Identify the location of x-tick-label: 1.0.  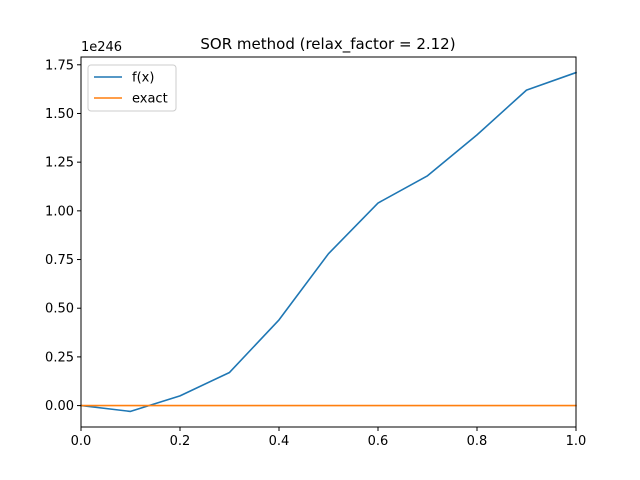
(576, 441).